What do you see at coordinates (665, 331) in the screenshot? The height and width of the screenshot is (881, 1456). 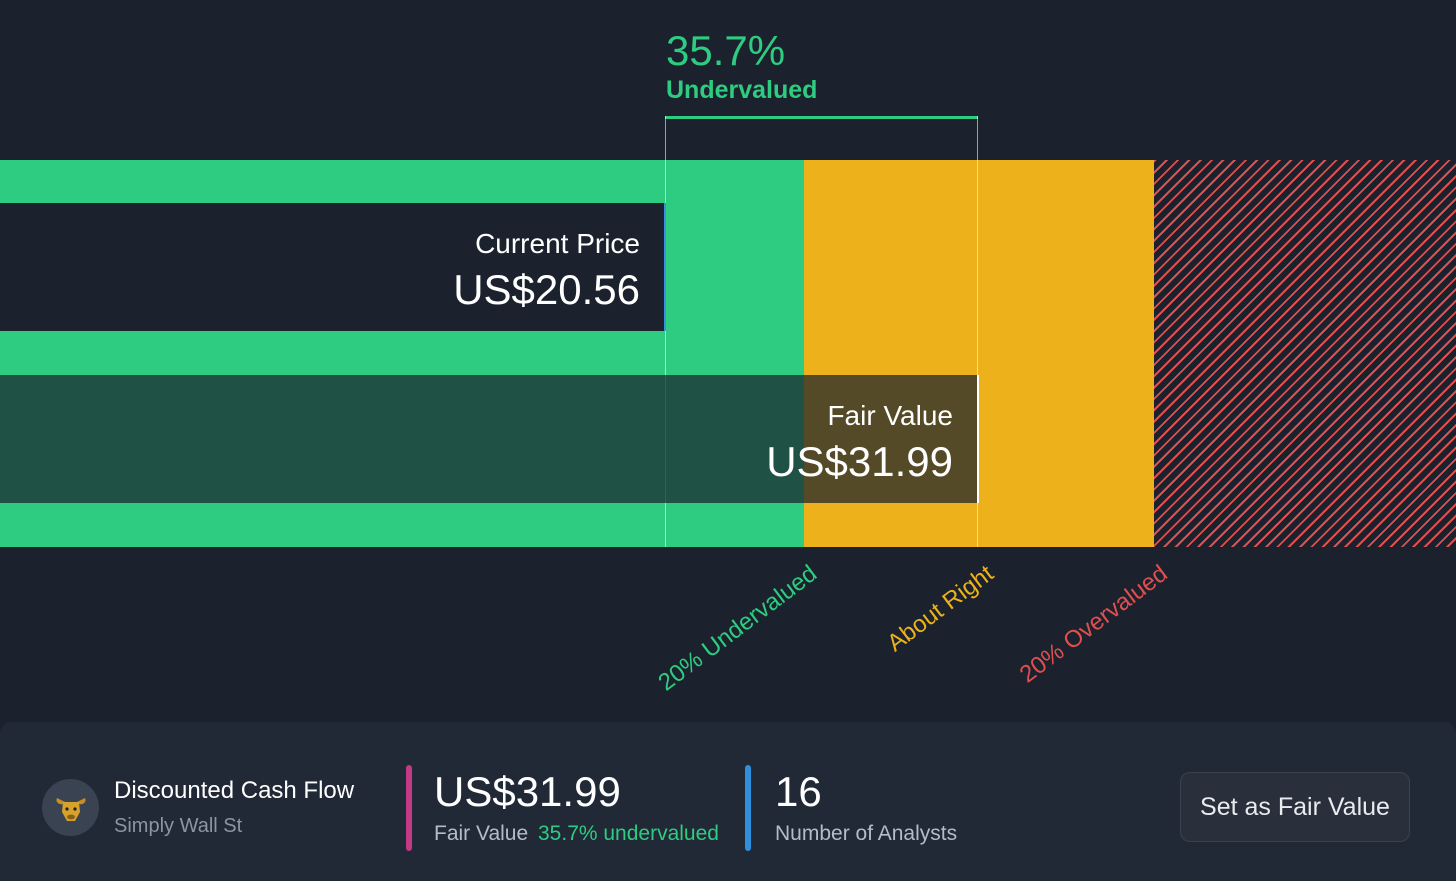 I see `current-price-guide-line` at bounding box center [665, 331].